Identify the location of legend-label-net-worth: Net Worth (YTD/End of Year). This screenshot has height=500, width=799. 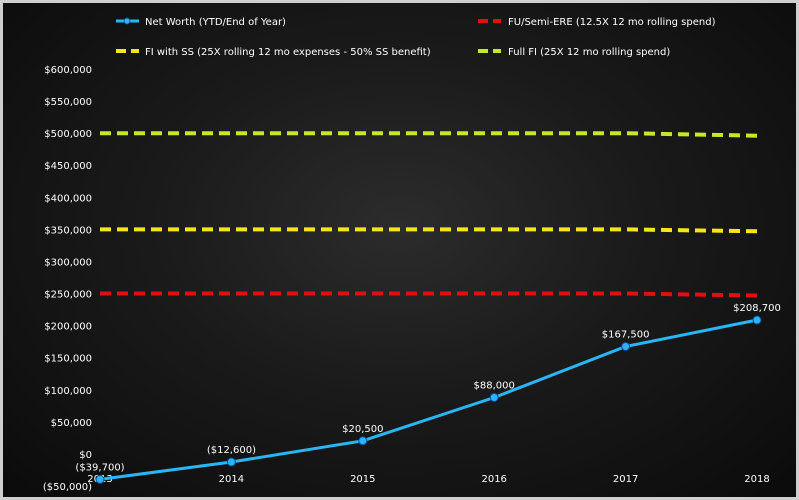
(215, 22).